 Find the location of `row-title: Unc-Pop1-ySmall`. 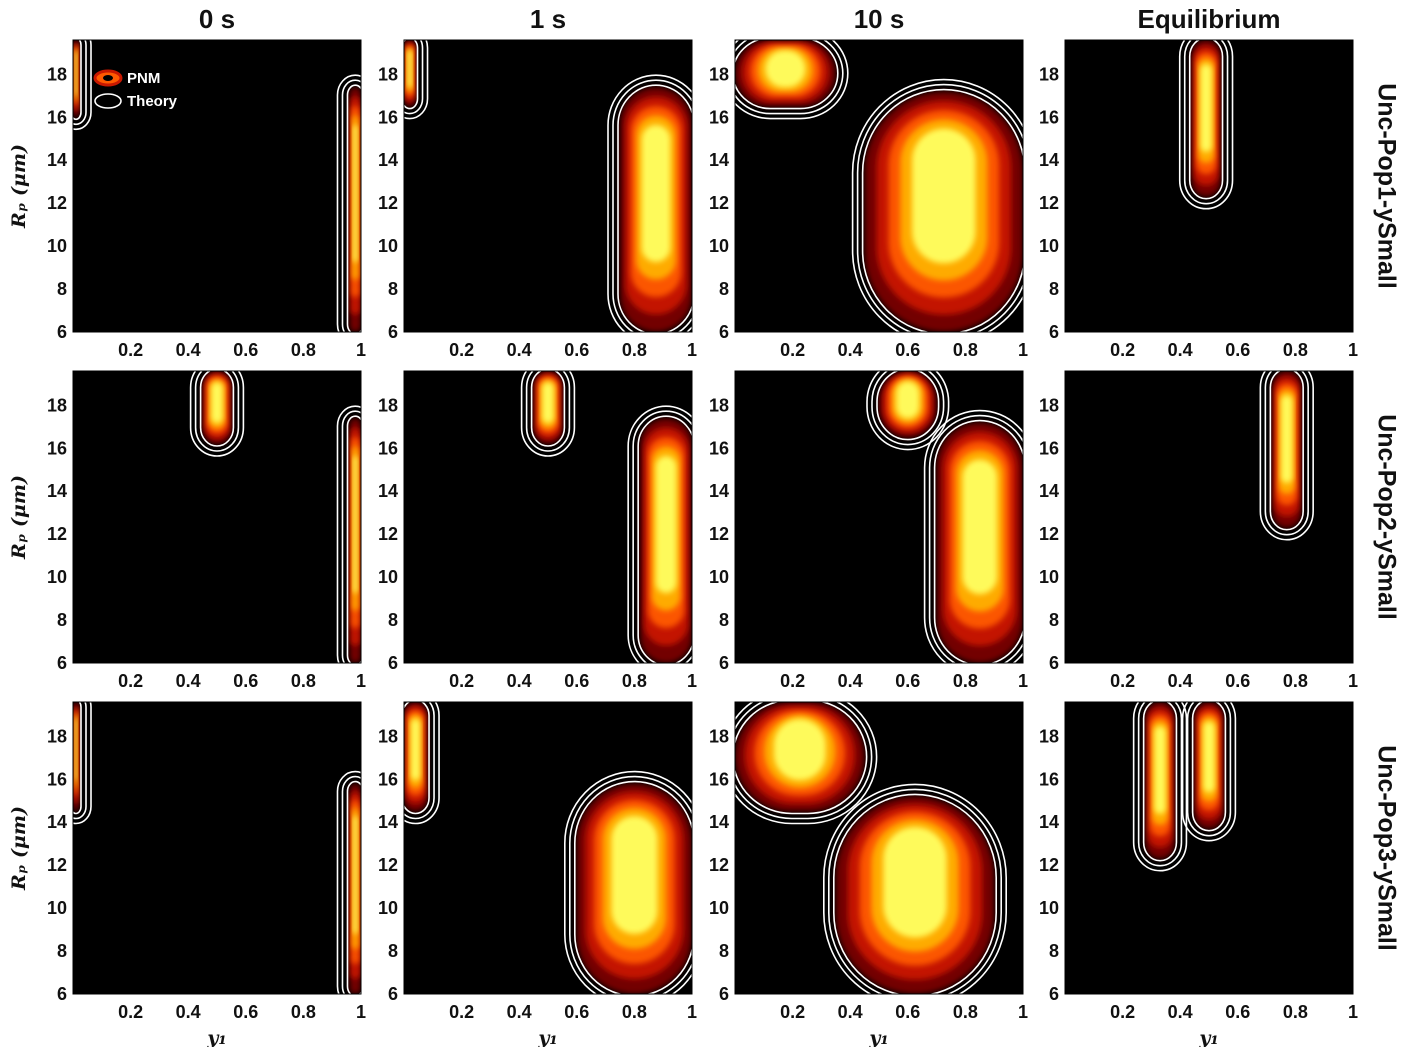

row-title: Unc-Pop1-ySmall is located at coordinates (1386, 186).